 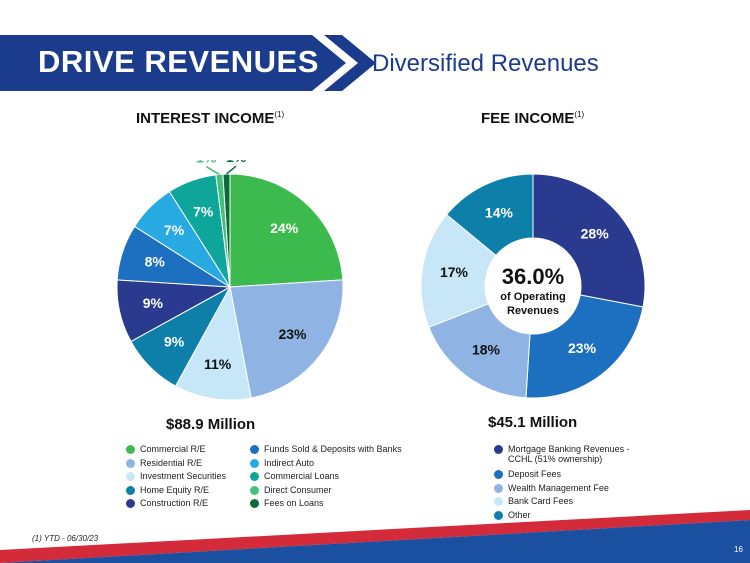 I want to click on donut-center-text-line-2: Revenues, so click(x=533, y=311).